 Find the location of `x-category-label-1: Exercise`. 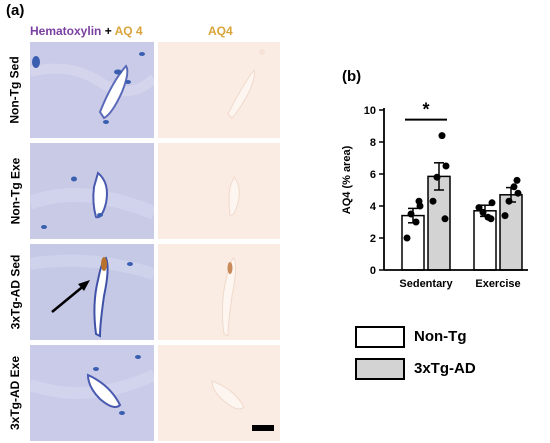

x-category-label-1: Exercise is located at coordinates (497, 284).